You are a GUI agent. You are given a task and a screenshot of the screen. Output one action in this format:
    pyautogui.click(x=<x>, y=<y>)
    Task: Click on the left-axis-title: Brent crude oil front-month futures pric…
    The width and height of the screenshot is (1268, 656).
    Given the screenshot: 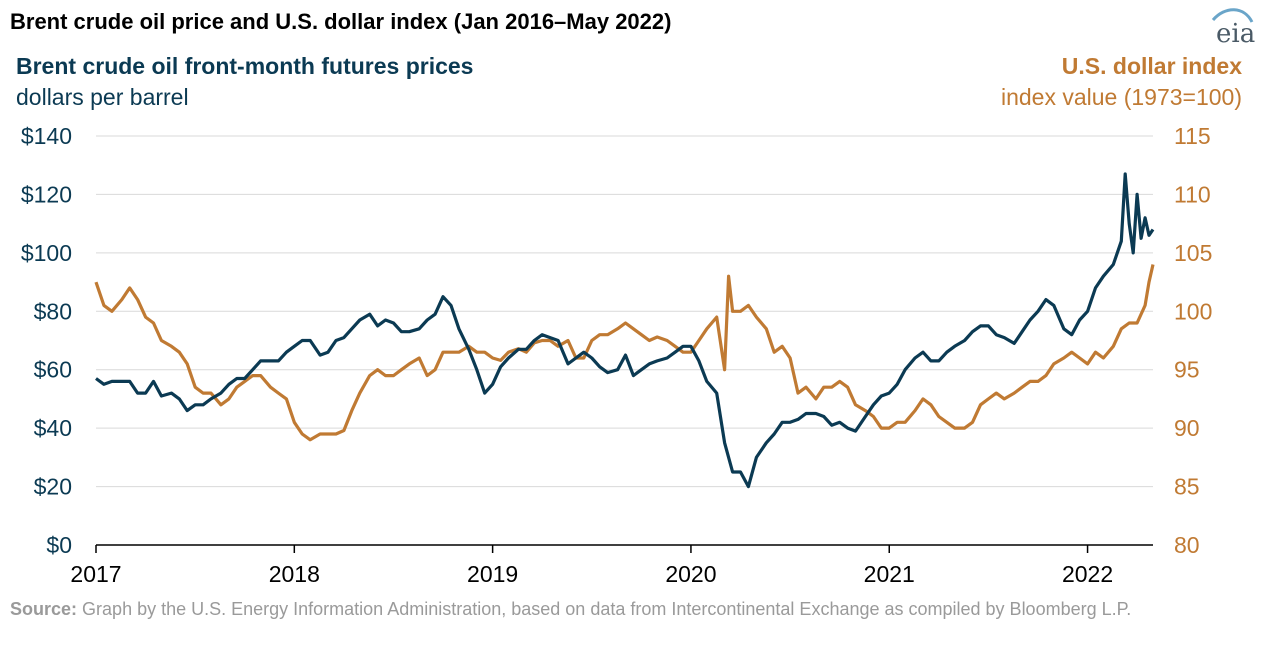 What is the action you would take?
    pyautogui.click(x=244, y=66)
    